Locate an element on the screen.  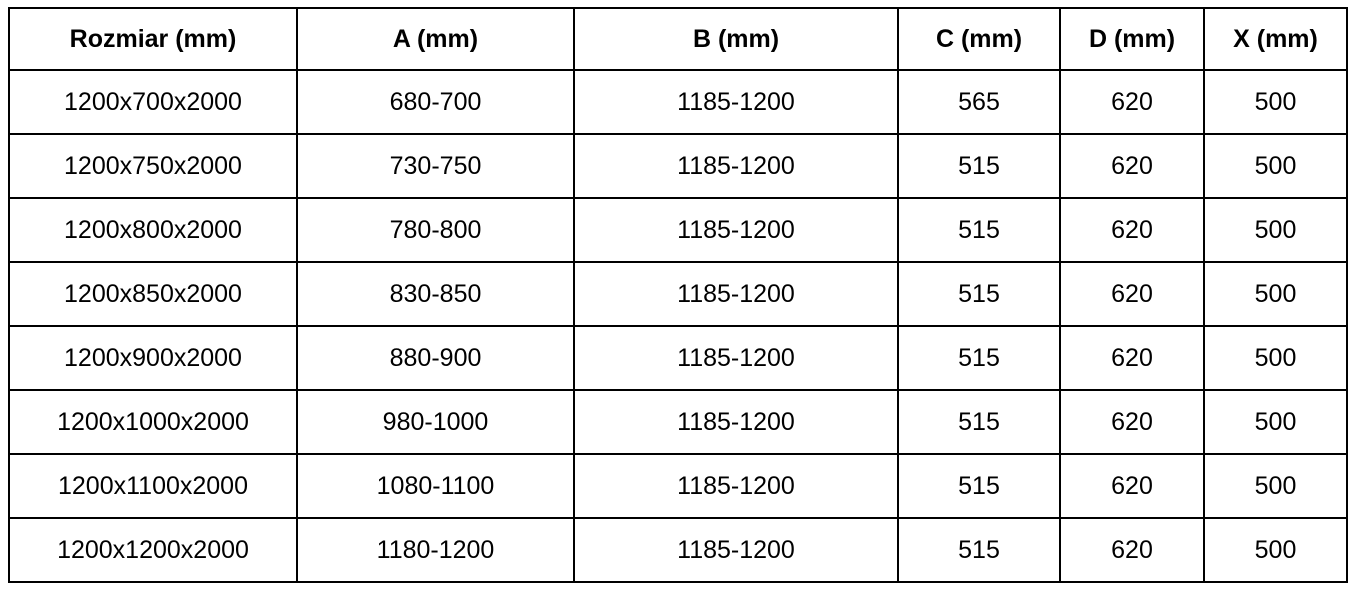
table-row: 1200x750x2000 730-750 1185-1200 515 620 500 is located at coordinates (678, 166).